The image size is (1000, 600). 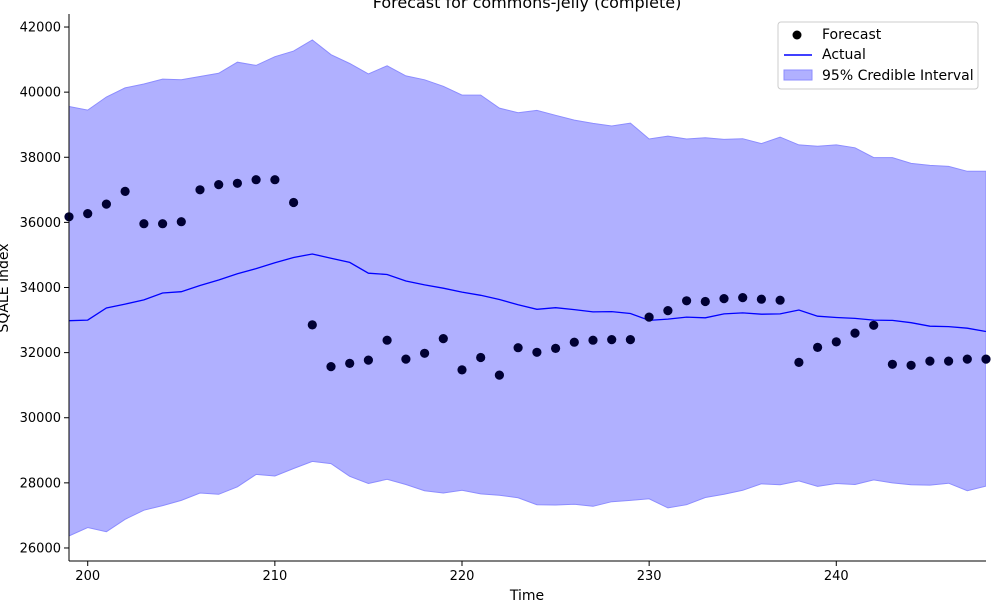 I want to click on x-tick-label: 220, so click(x=462, y=576).